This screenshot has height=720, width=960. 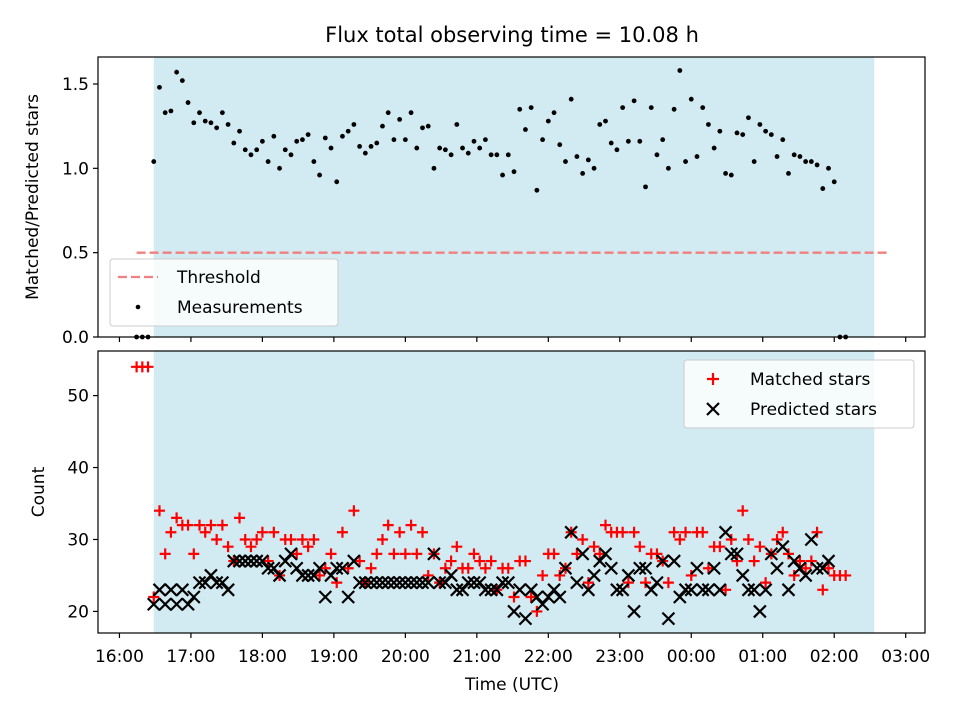 I want to click on bottom-y-axis-label: Count, so click(x=39, y=491).